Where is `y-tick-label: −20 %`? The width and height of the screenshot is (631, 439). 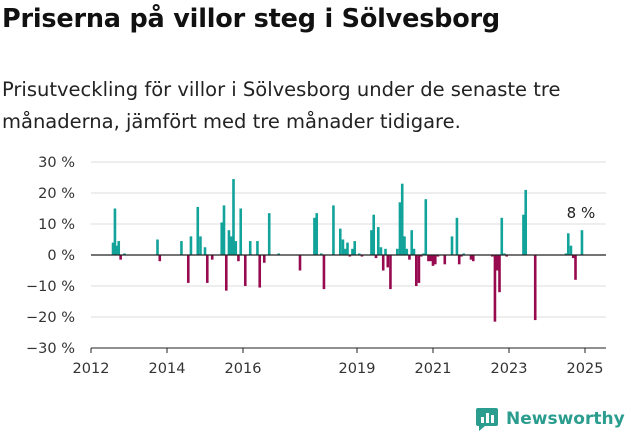 y-tick-label: −20 % is located at coordinates (50, 318).